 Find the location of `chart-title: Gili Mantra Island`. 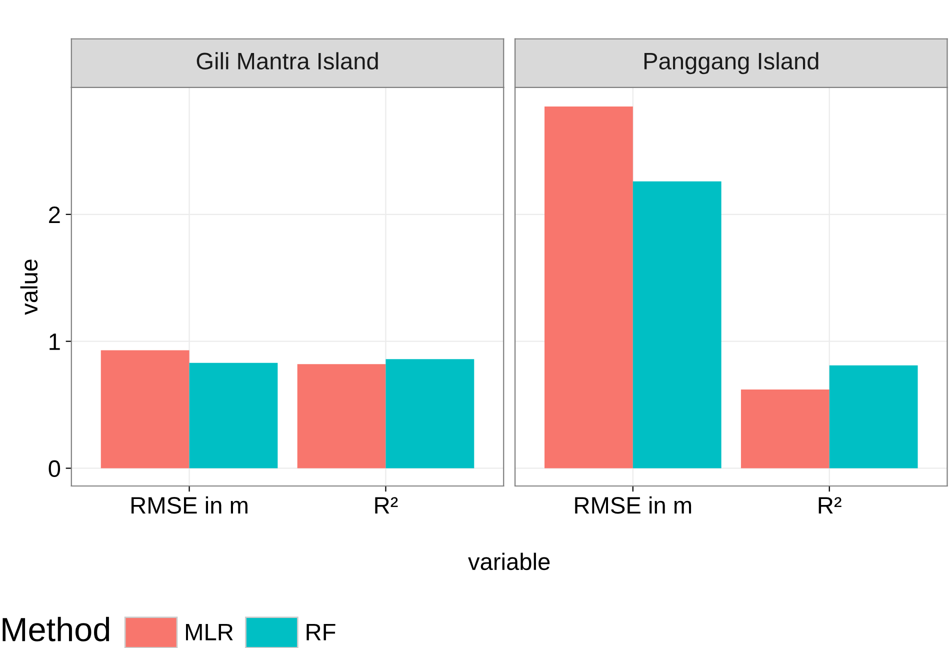

chart-title: Gili Mantra Island is located at coordinates (287, 61).